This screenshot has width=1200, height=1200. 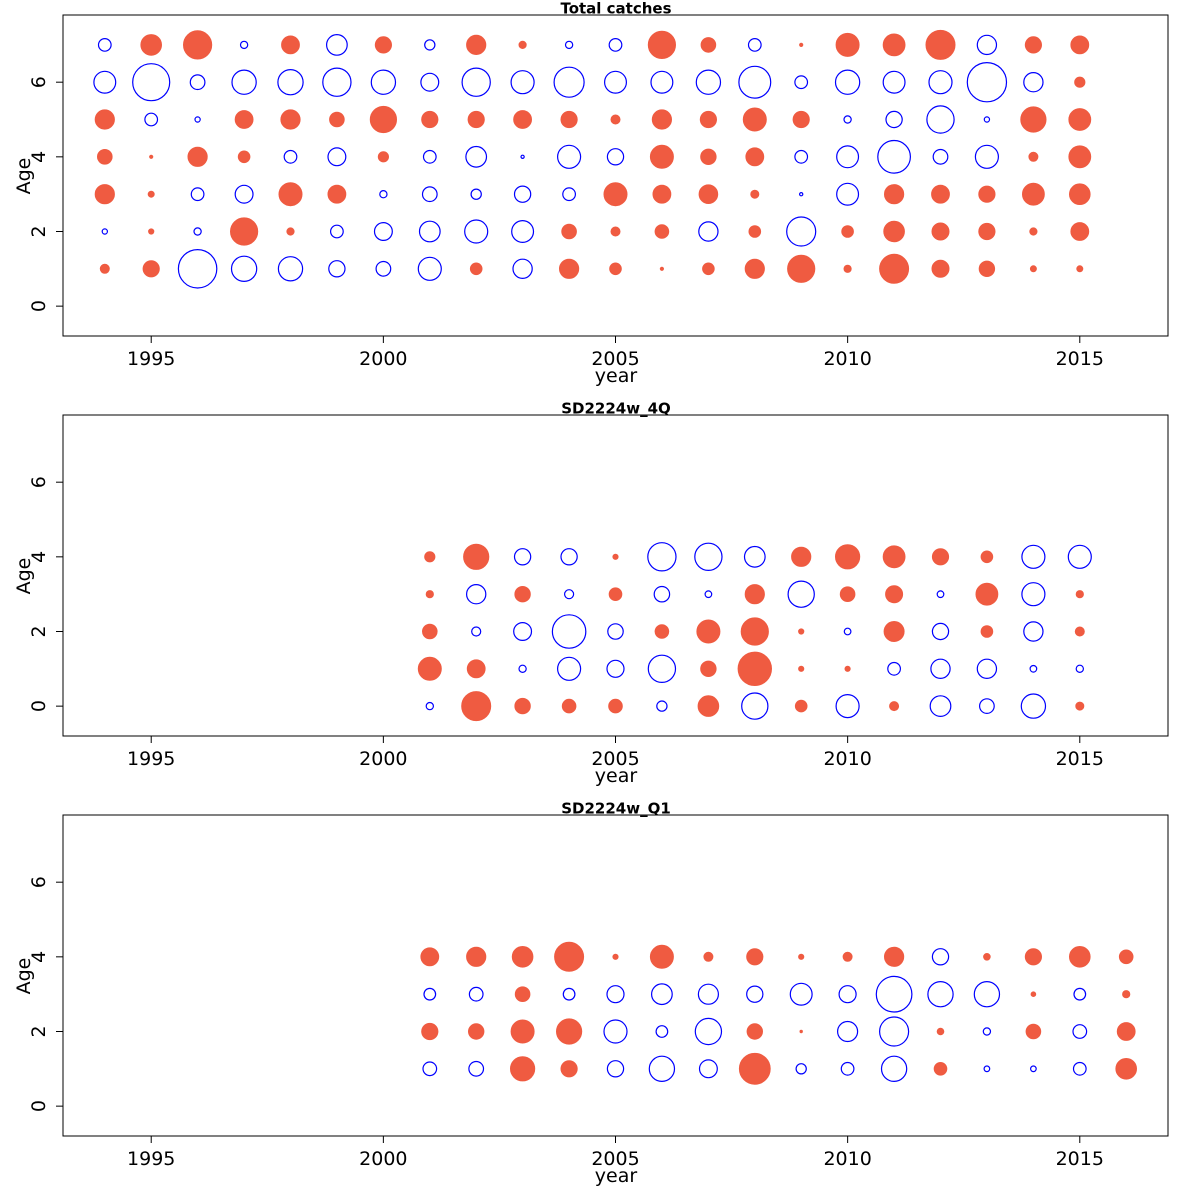 I want to click on bubble-marks, so click(x=778, y=1013).